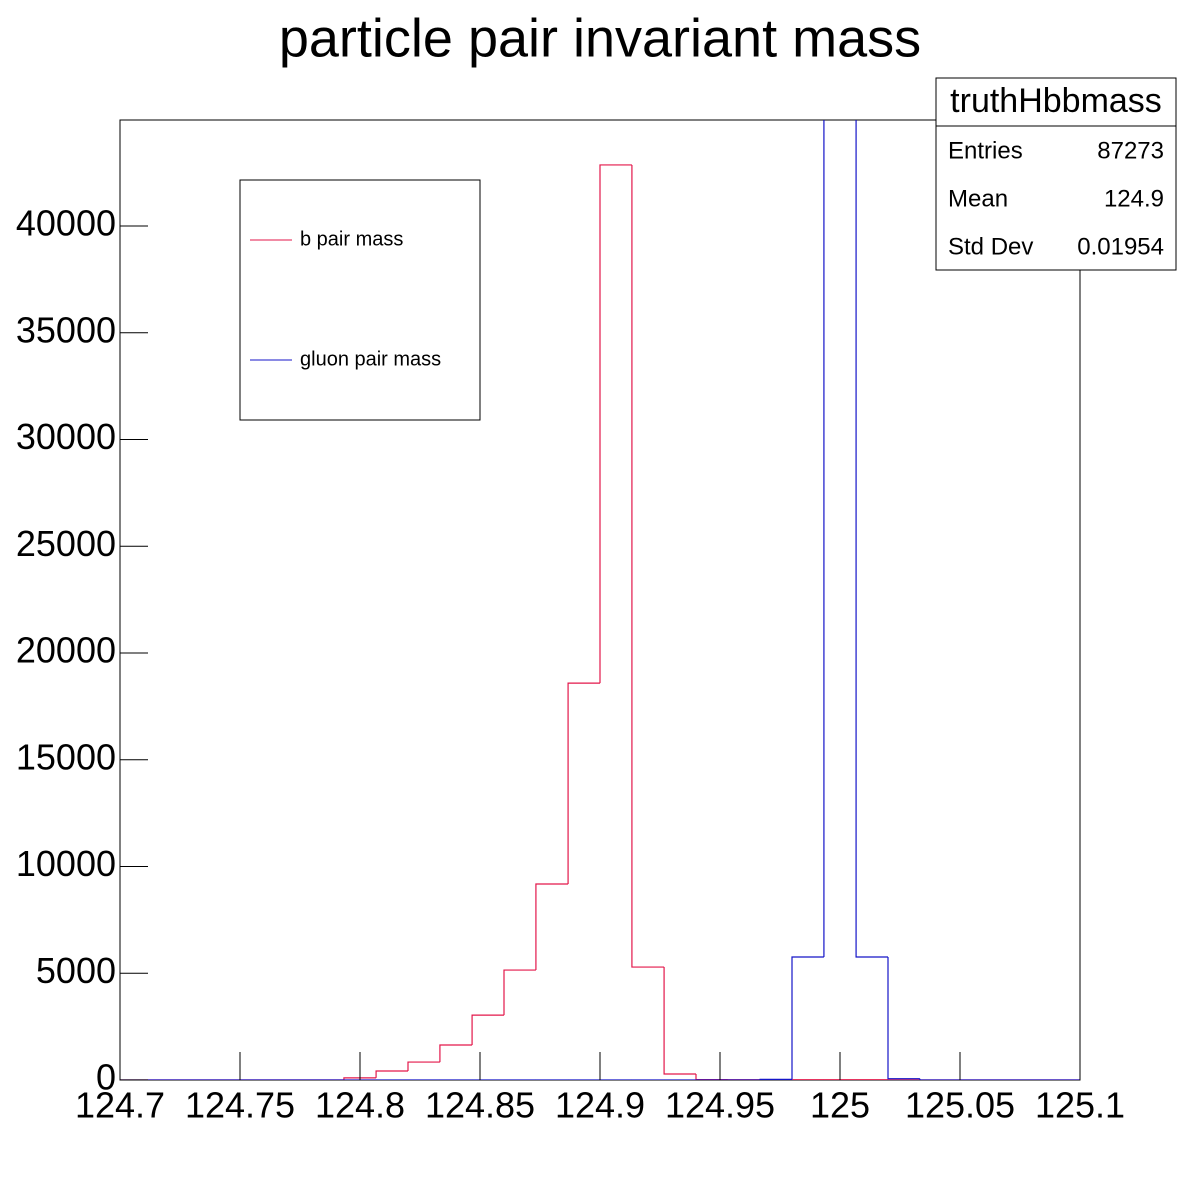  I want to click on stats-frame, so click(1056, 174).